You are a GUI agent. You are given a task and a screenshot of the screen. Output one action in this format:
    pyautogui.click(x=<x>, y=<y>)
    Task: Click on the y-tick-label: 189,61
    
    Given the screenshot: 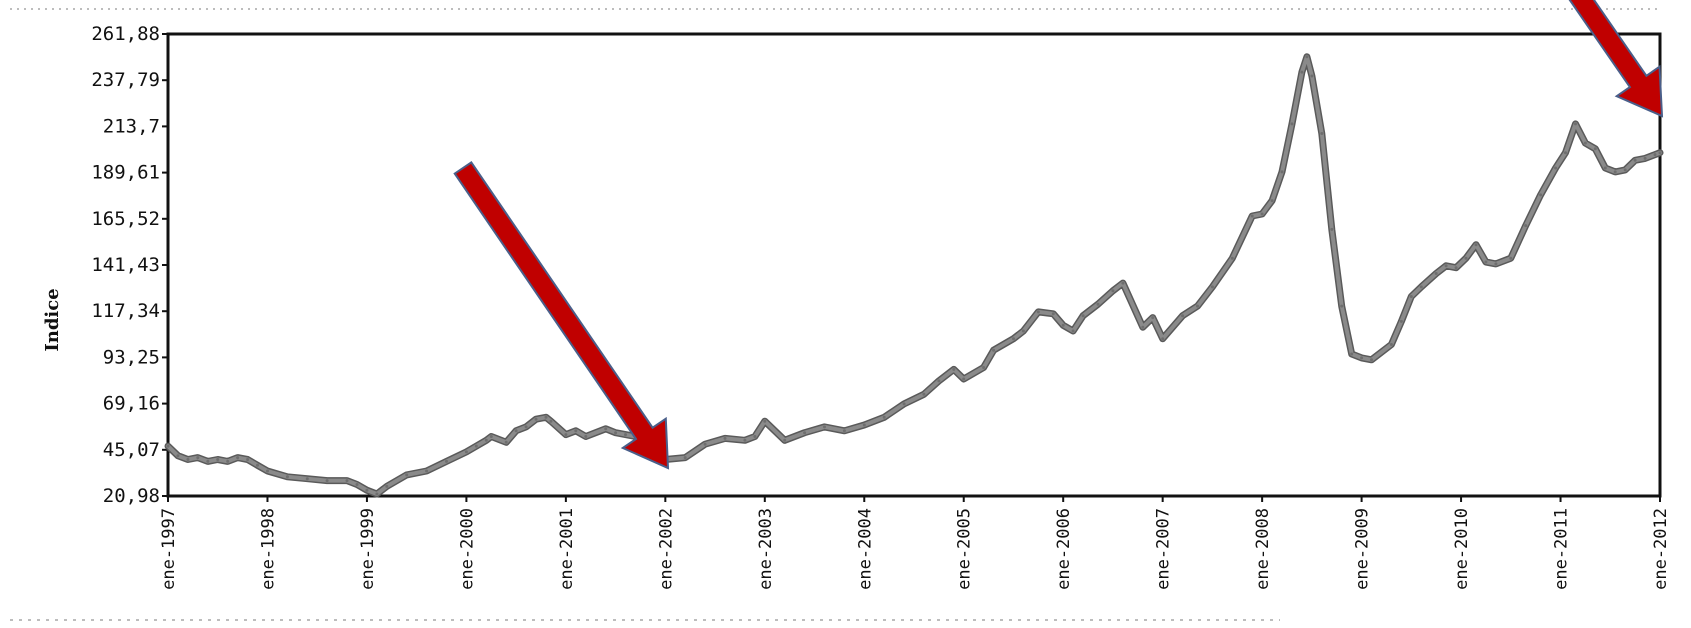 What is the action you would take?
    pyautogui.click(x=125, y=173)
    